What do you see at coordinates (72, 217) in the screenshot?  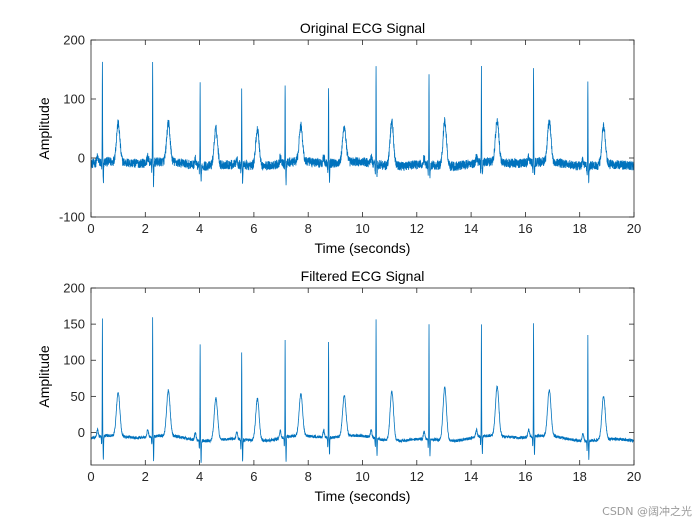 I see `y-tick-label: -100` at bounding box center [72, 217].